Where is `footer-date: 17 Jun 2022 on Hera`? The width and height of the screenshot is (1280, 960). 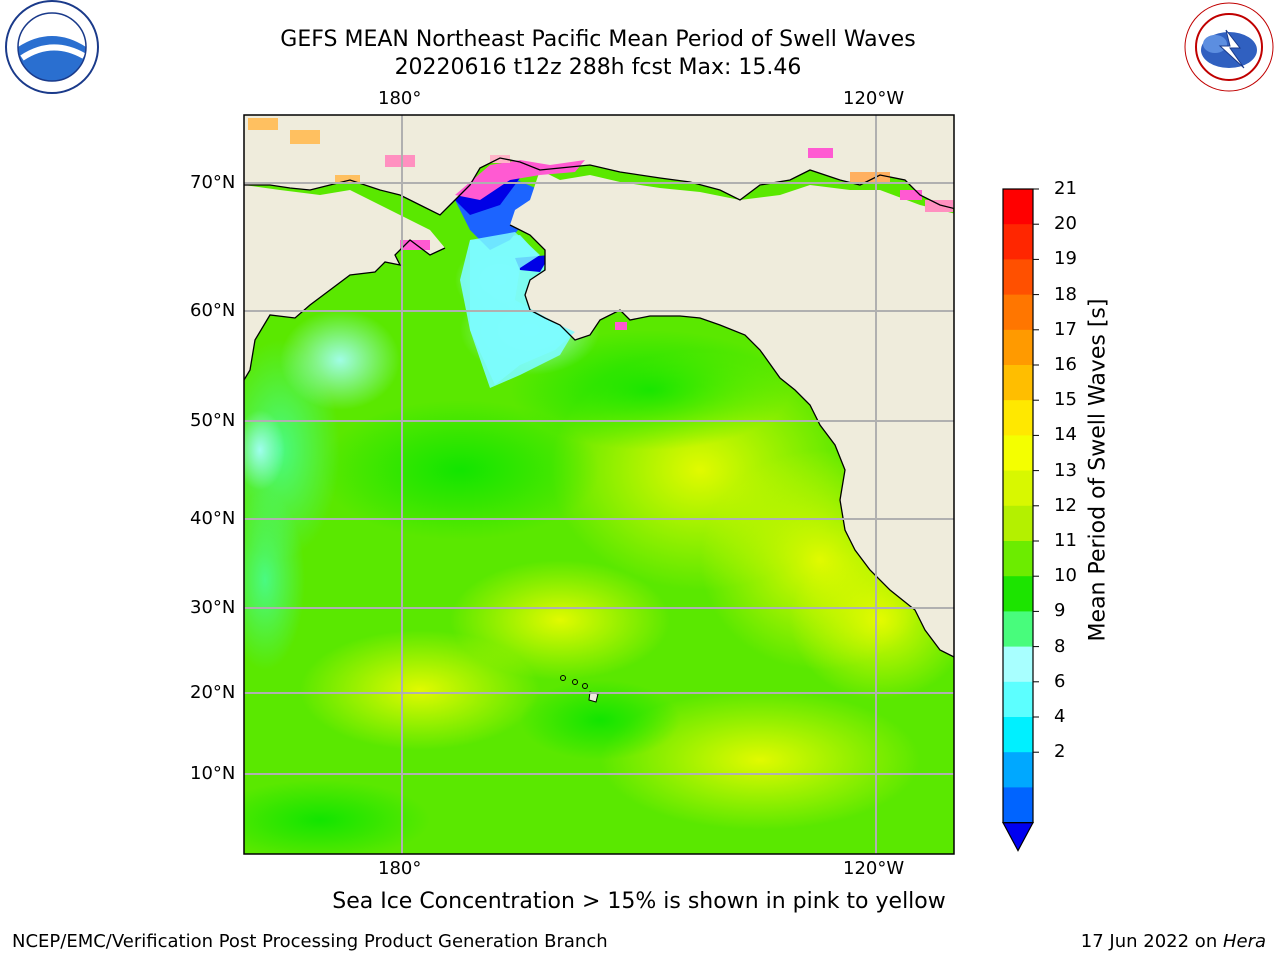
footer-date: 17 Jun 2022 on Hera is located at coordinates (1173, 941).